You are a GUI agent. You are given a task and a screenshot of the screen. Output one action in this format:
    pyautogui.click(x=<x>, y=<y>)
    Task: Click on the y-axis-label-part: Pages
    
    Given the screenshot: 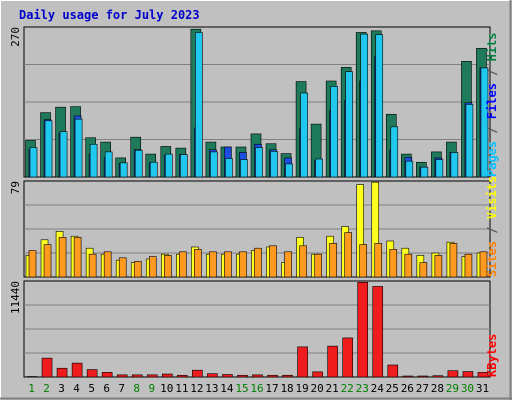 What is the action you would take?
    pyautogui.click(x=492, y=159)
    